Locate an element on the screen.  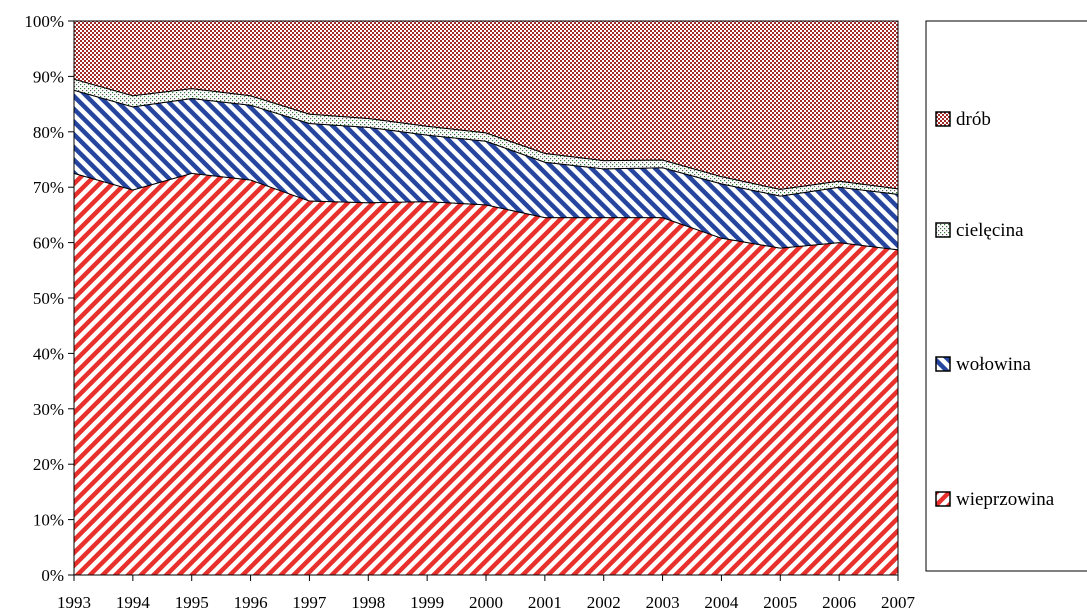
legend-label-drób: drób is located at coordinates (973, 119).